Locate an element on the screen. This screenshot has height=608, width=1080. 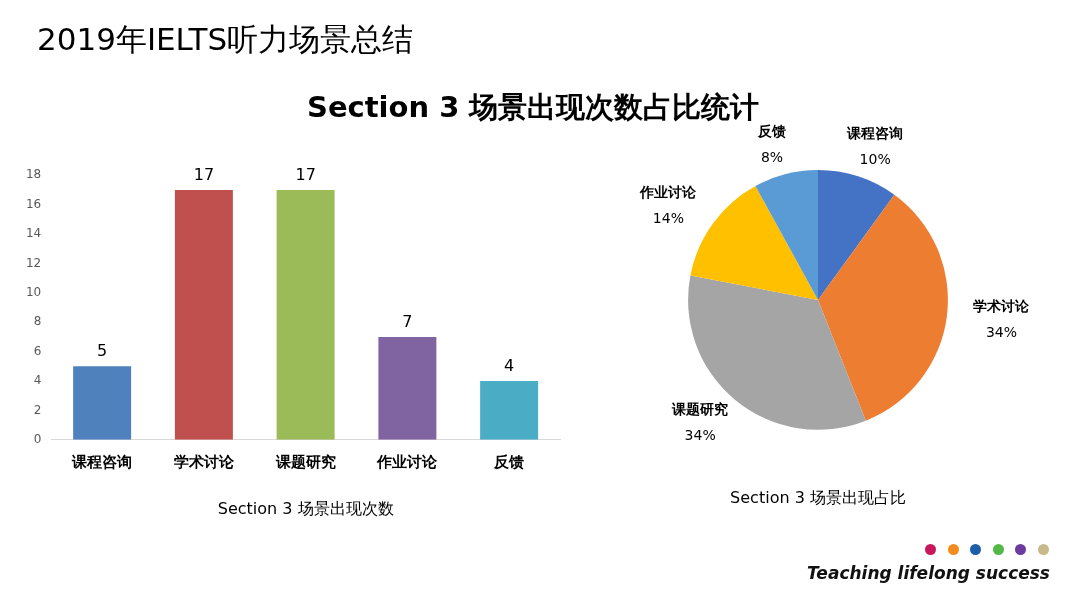
y-tick-label: 2 is located at coordinates (37, 409).